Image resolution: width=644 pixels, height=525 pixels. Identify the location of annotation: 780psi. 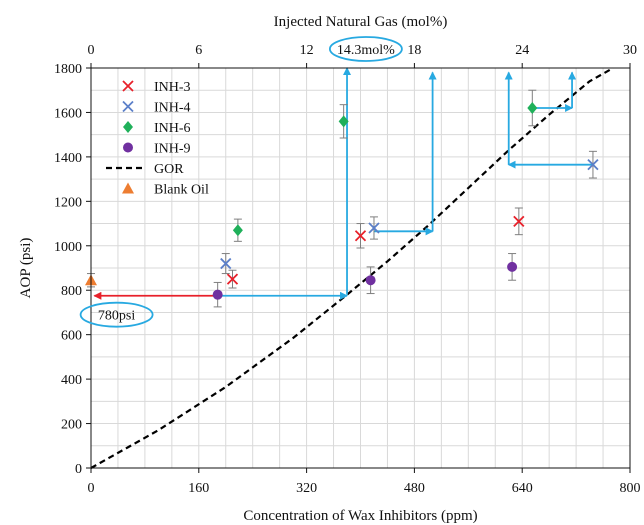
(116, 314).